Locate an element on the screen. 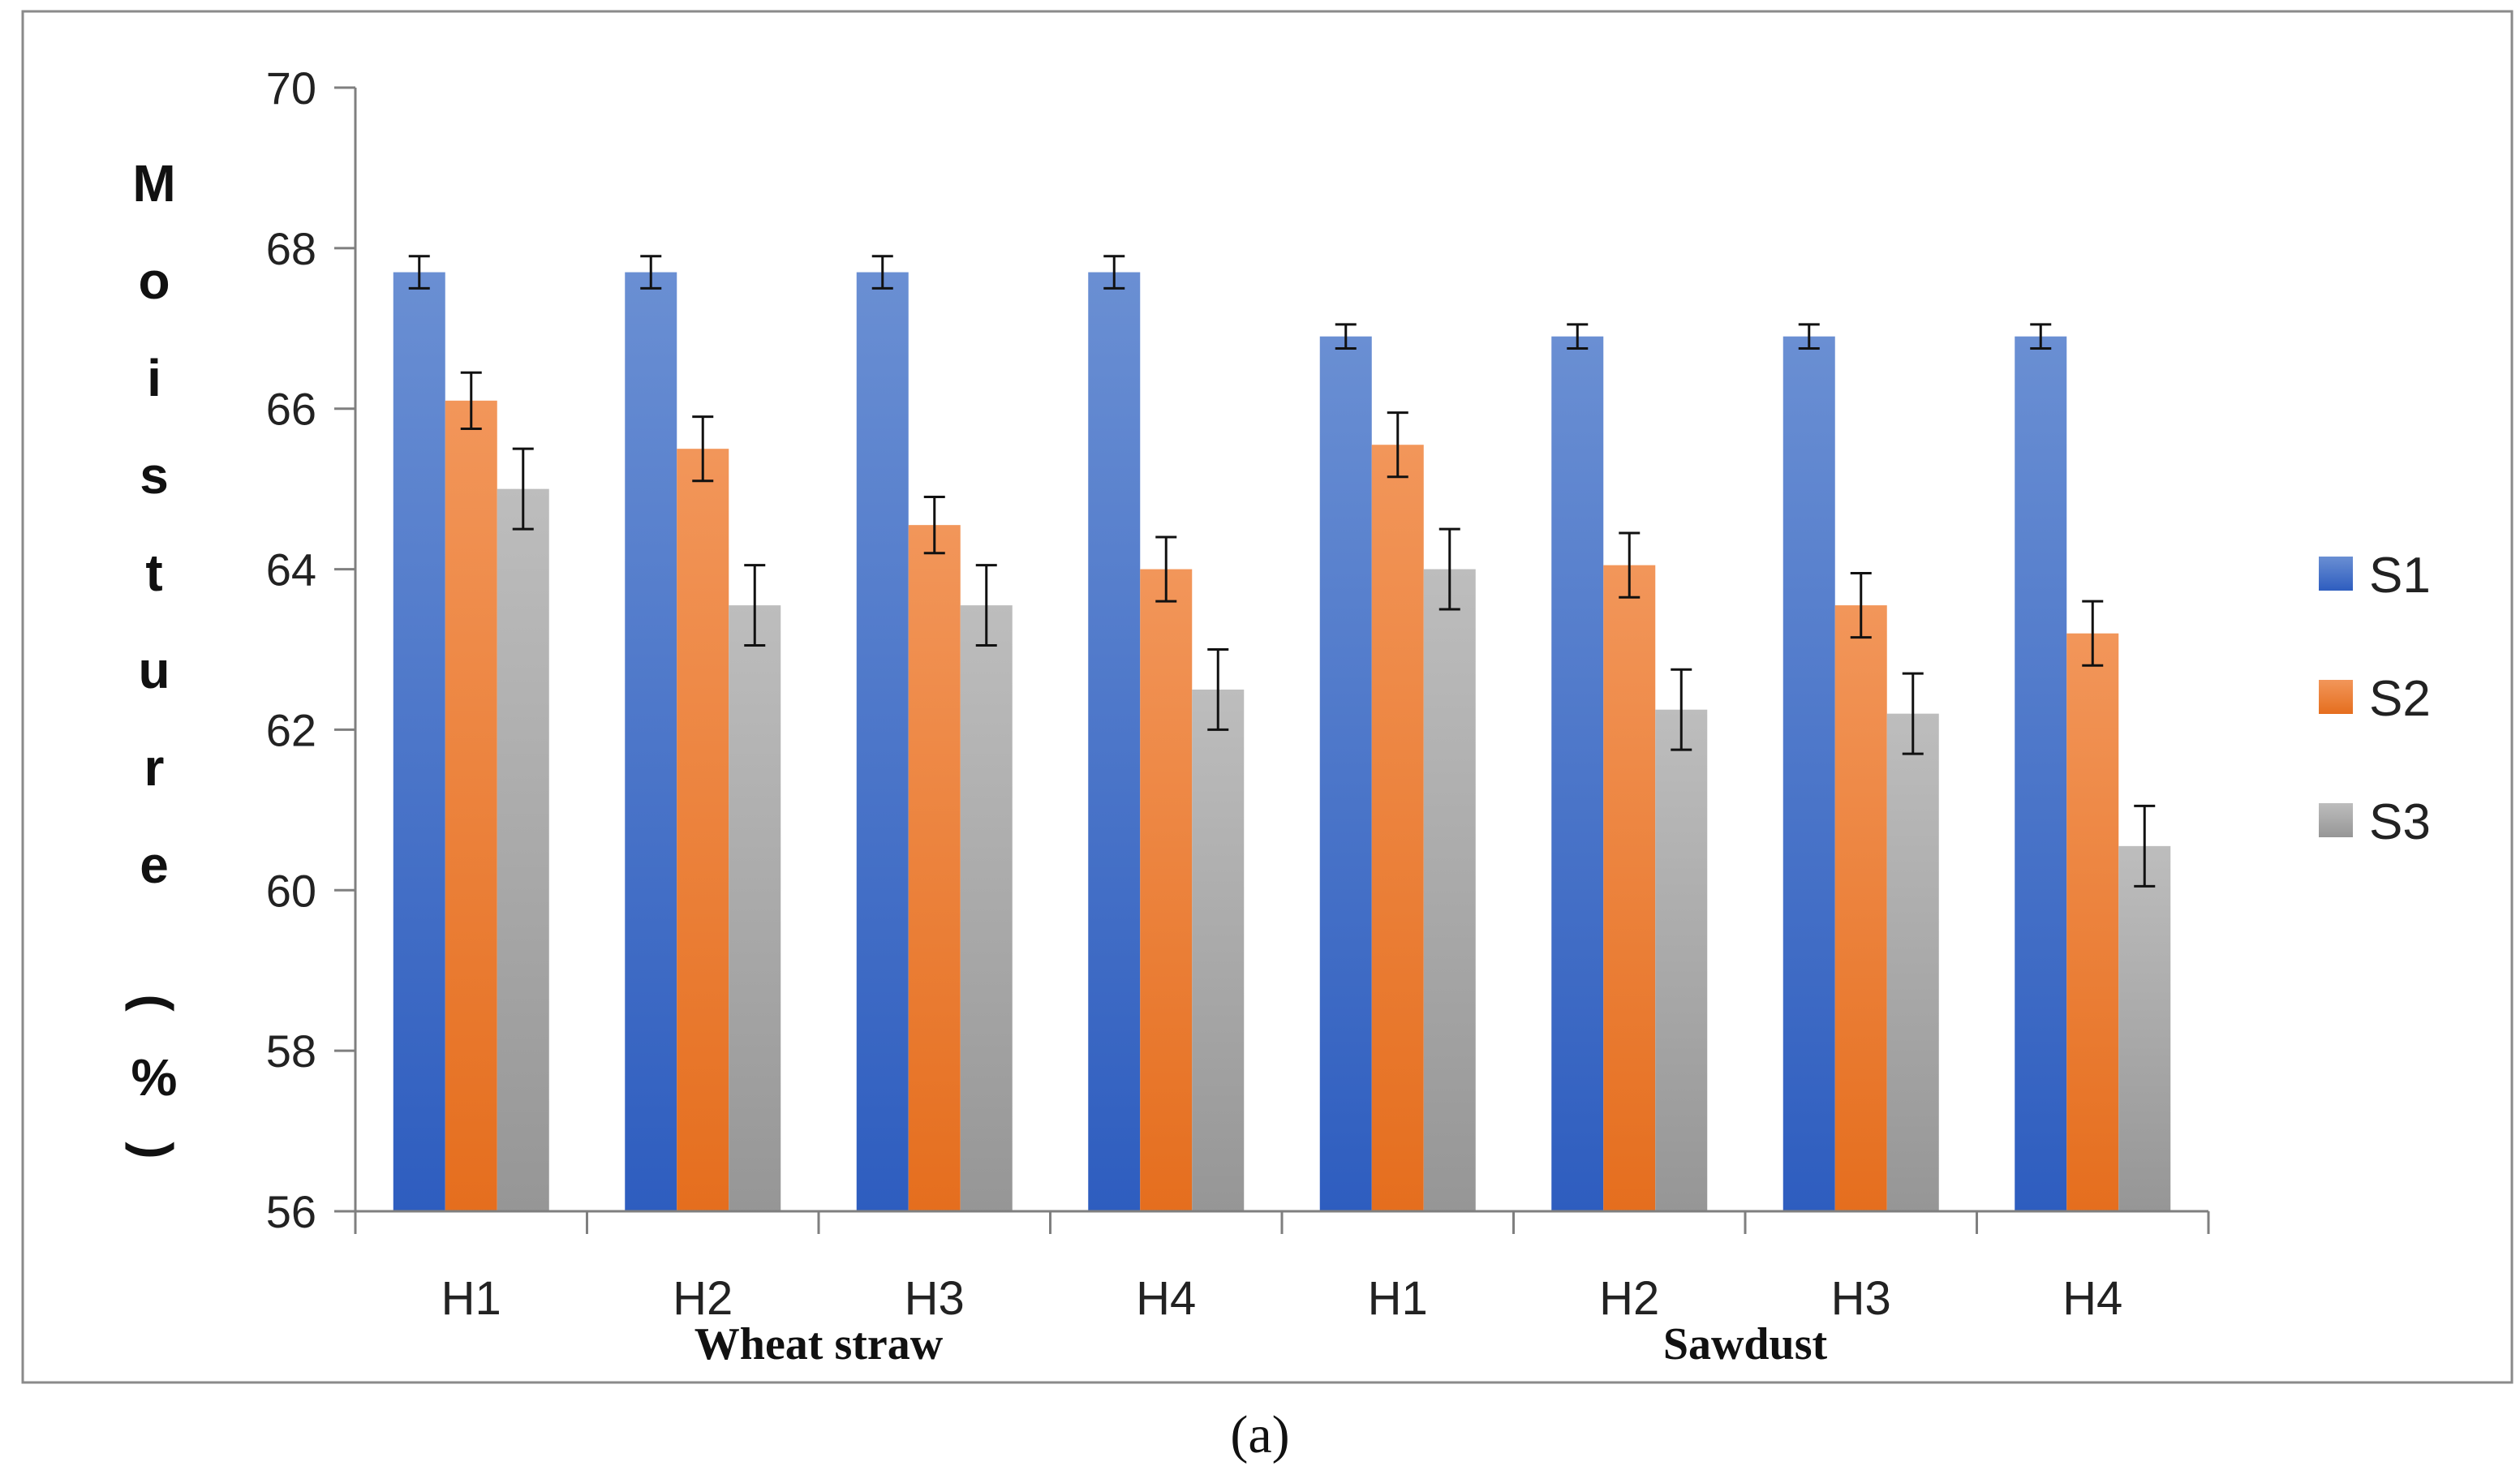  figure-caption: (a) is located at coordinates (1259, 1435).